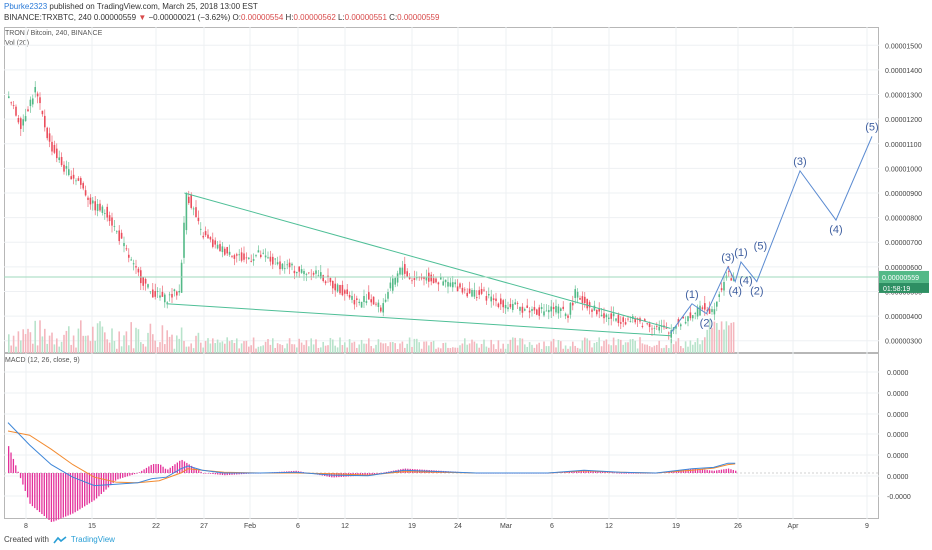  What do you see at coordinates (738, 526) in the screenshot?
I see `x-tick-label: 26` at bounding box center [738, 526].